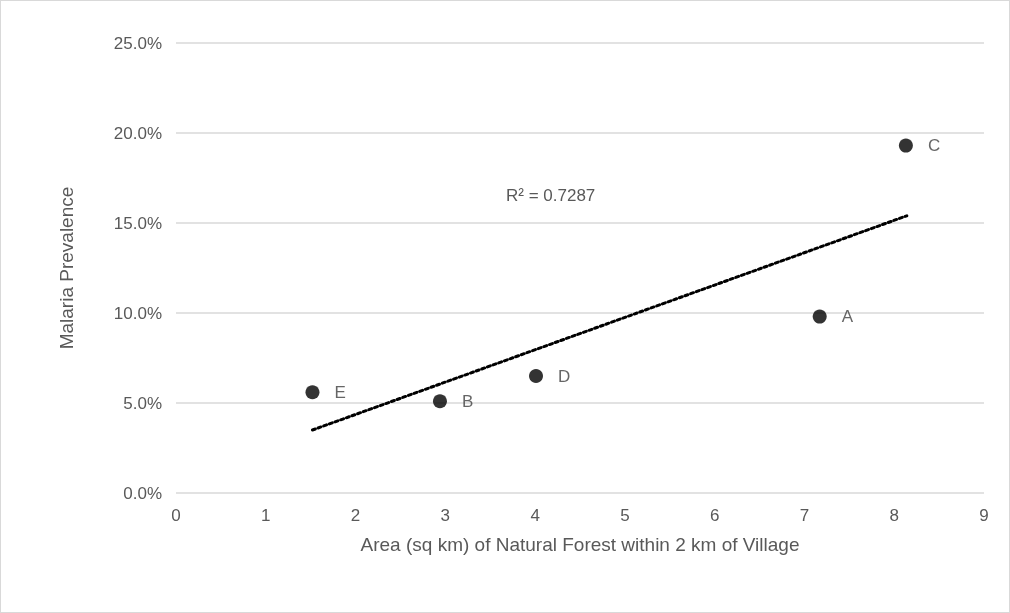 The height and width of the screenshot is (613, 1010). Describe the element at coordinates (445, 515) in the screenshot. I see `x-tick-label: 3` at that location.